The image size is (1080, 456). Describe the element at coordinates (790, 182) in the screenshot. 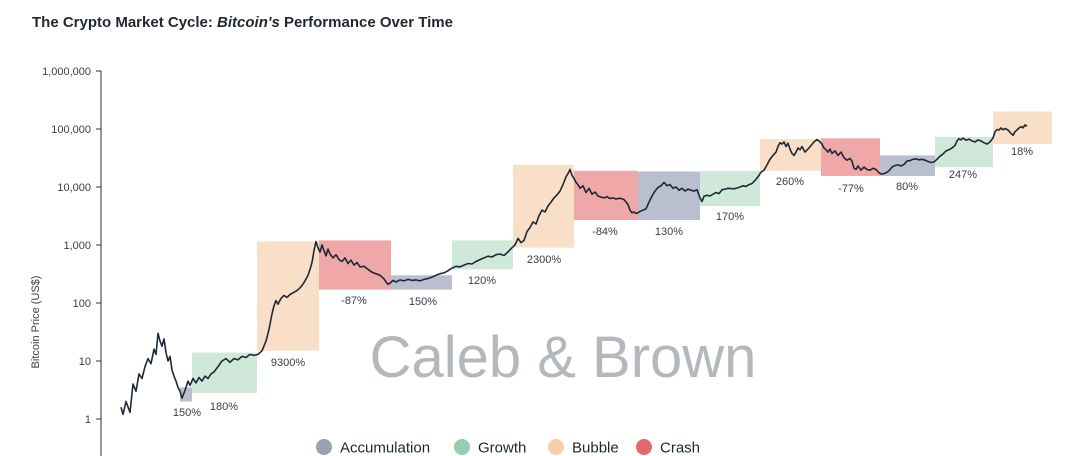

I see `phase-percent-label: 260%` at that location.